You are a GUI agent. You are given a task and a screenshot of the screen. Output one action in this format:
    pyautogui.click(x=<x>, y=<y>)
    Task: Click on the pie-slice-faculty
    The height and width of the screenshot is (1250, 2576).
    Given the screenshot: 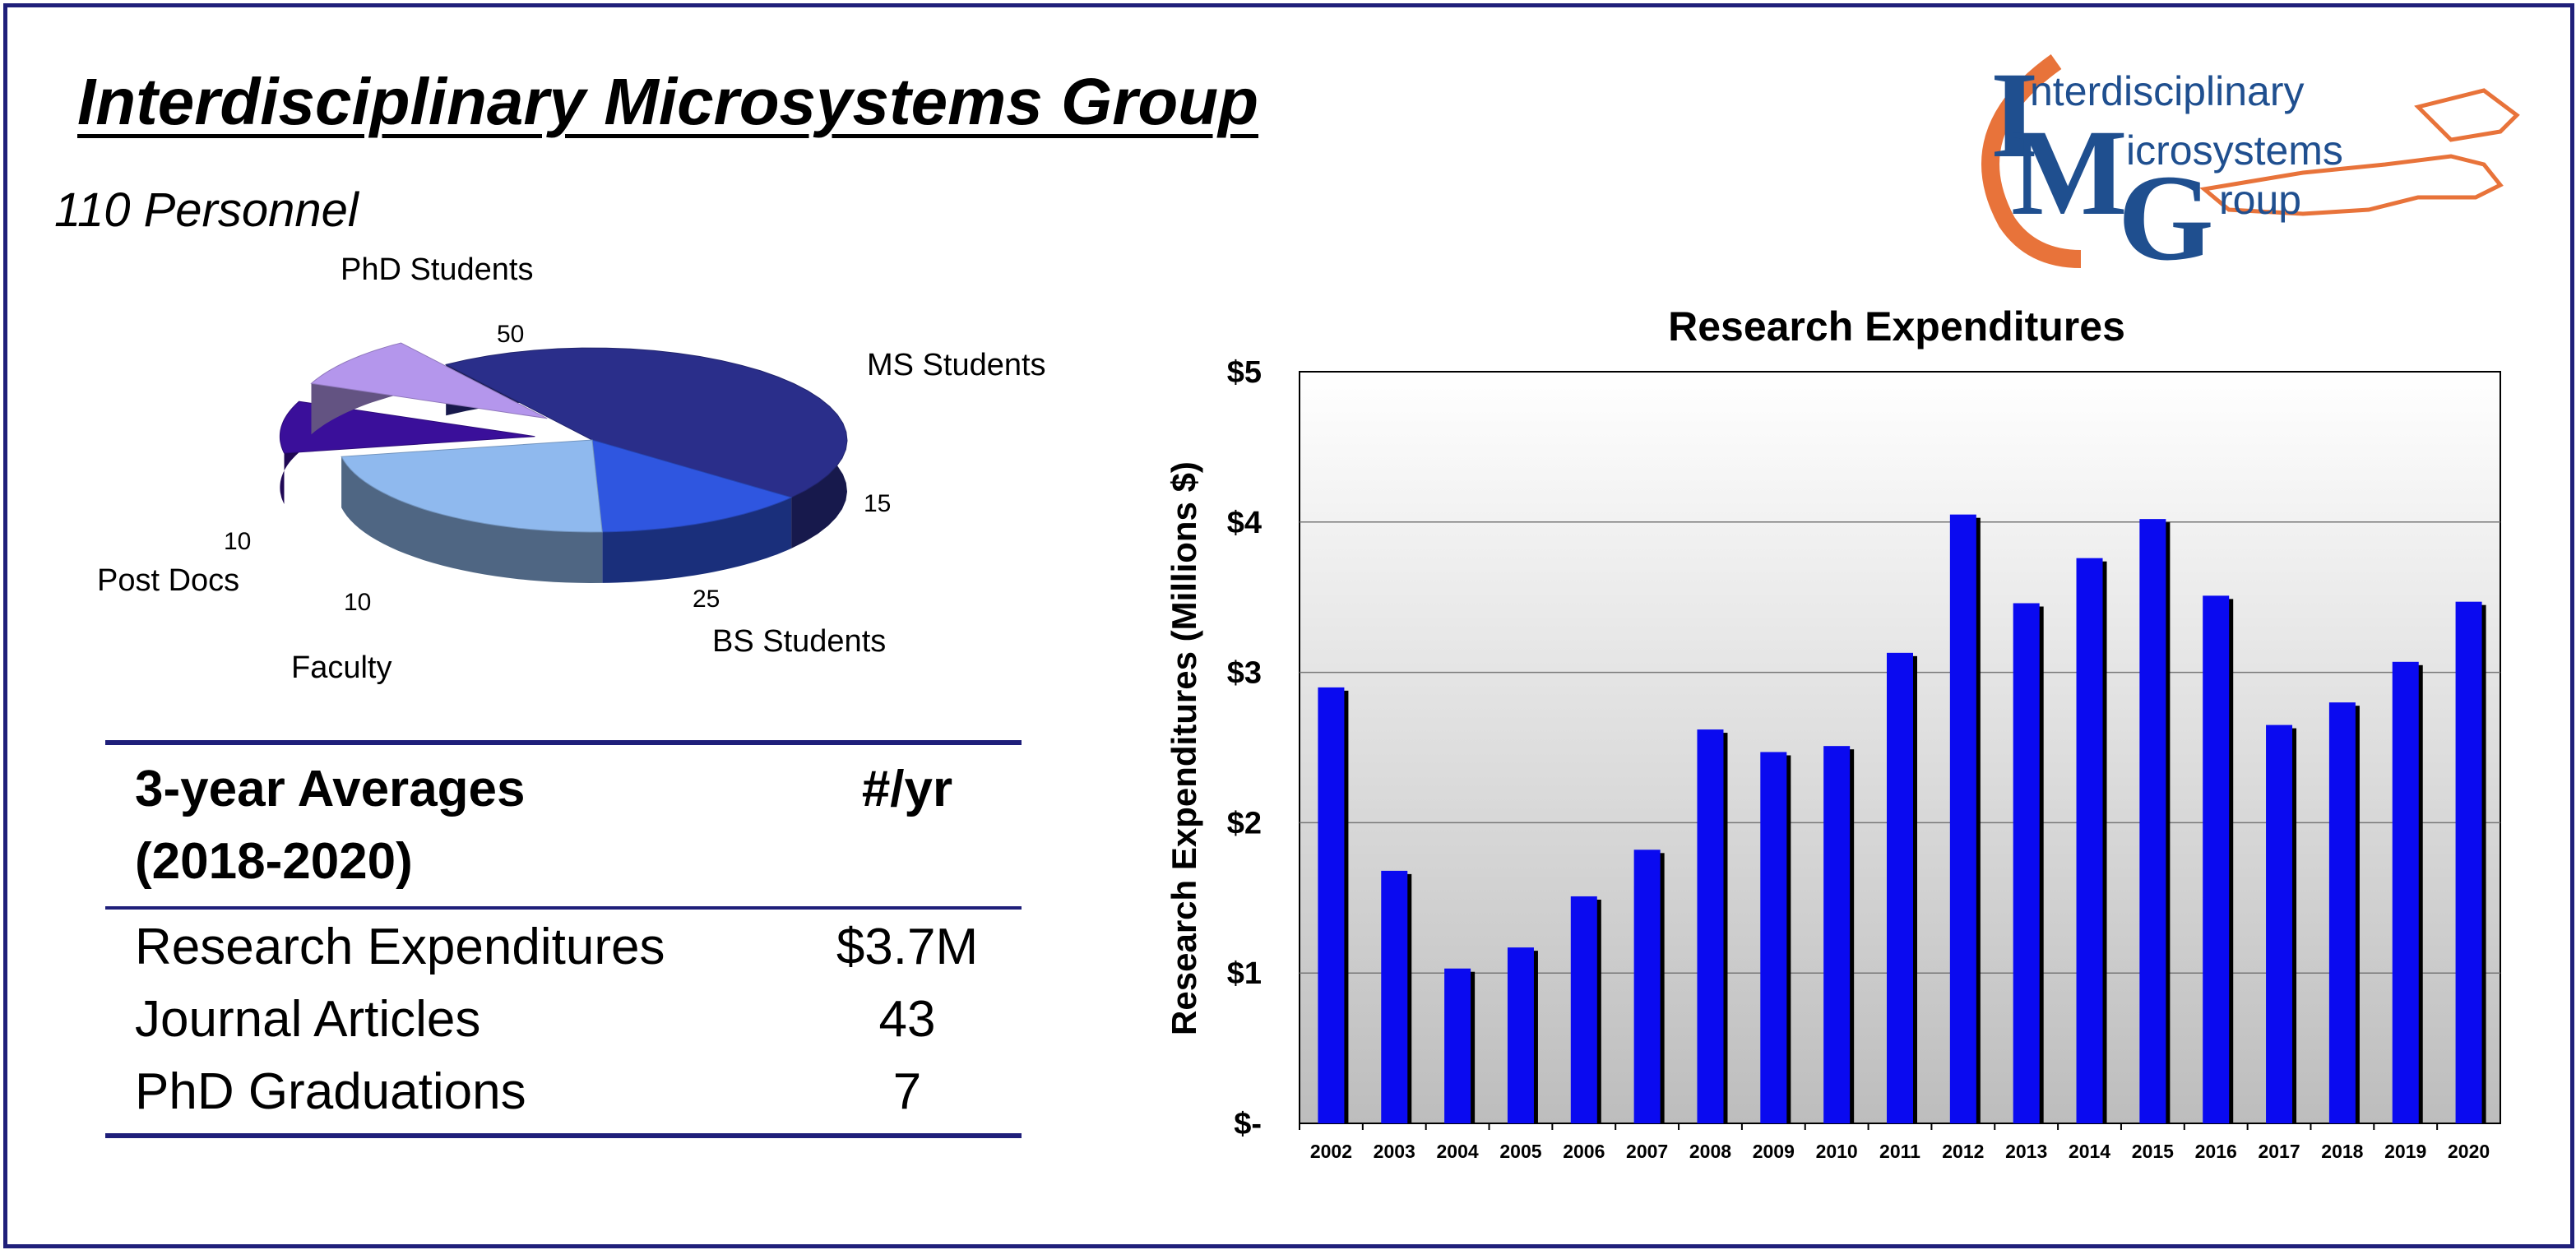 What is the action you would take?
    pyautogui.click(x=407, y=427)
    